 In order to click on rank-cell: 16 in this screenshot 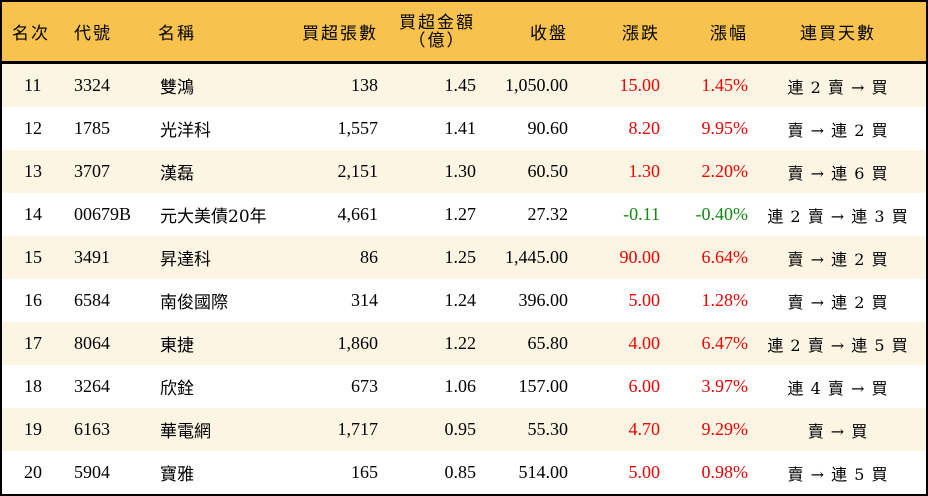, I will do `click(33, 300)`.